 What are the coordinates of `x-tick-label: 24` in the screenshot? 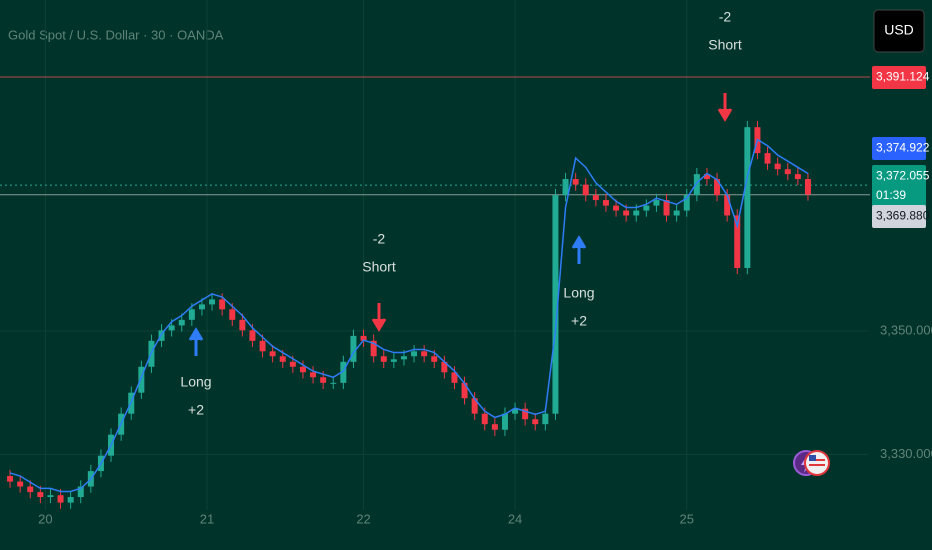 It's located at (515, 518).